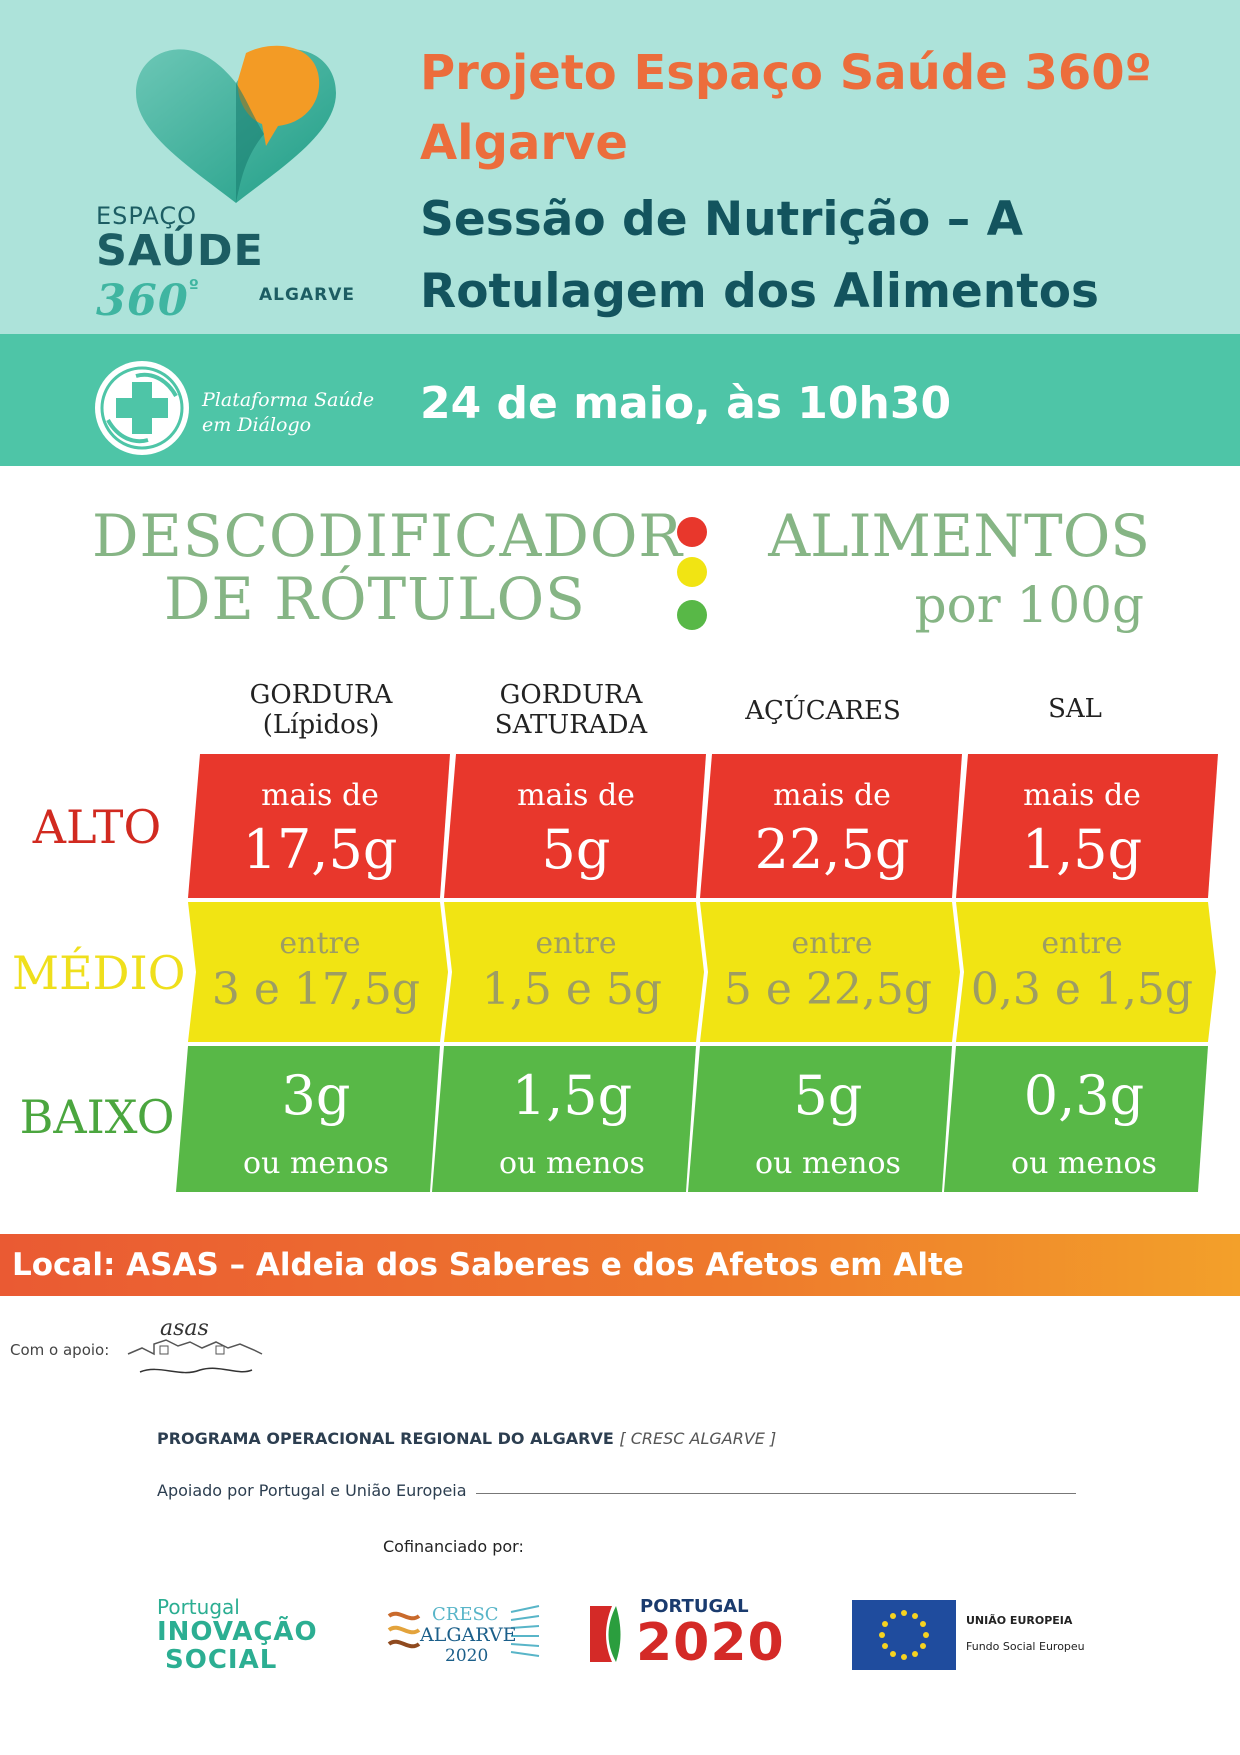 The height and width of the screenshot is (1755, 1240). I want to click on column-header-sal: SAL, so click(1075, 709).